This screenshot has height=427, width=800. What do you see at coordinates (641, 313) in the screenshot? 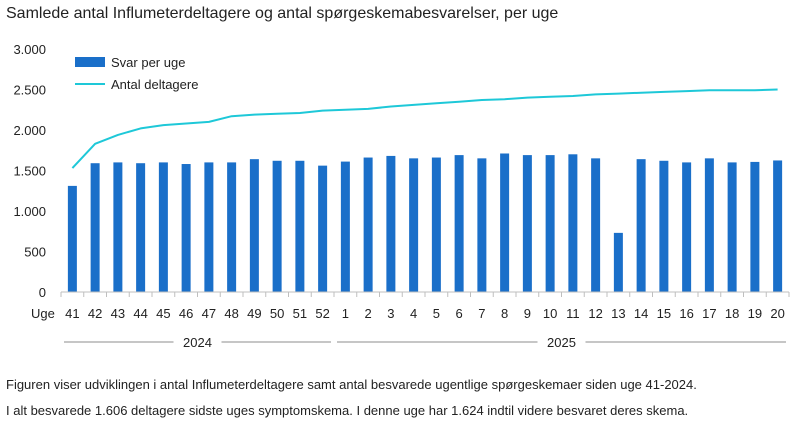
I see `x-tick-label: 14` at bounding box center [641, 313].